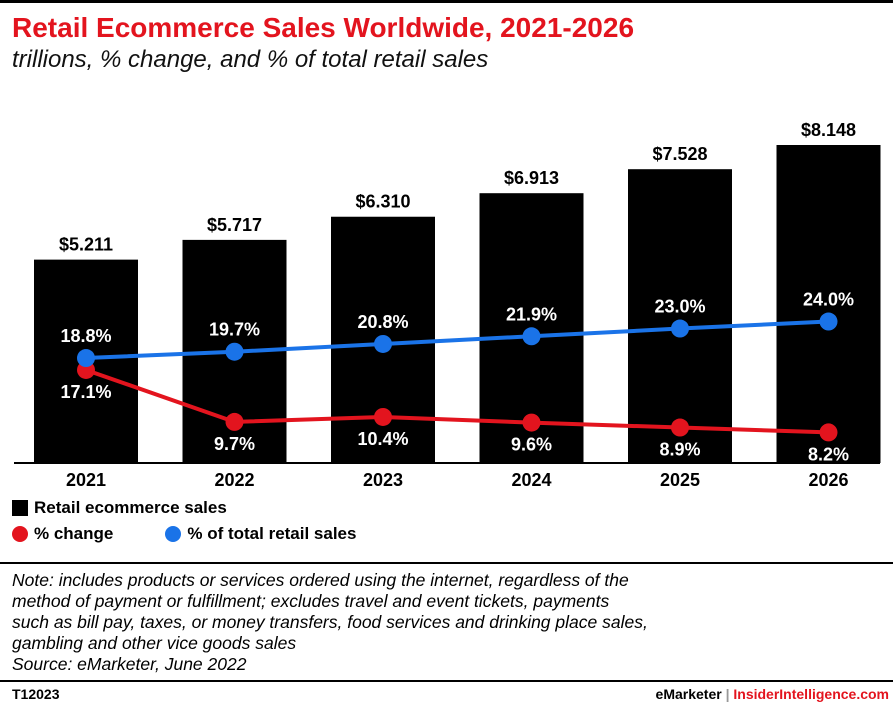  What do you see at coordinates (86, 480) in the screenshot?
I see `x-tick-label: 2021` at bounding box center [86, 480].